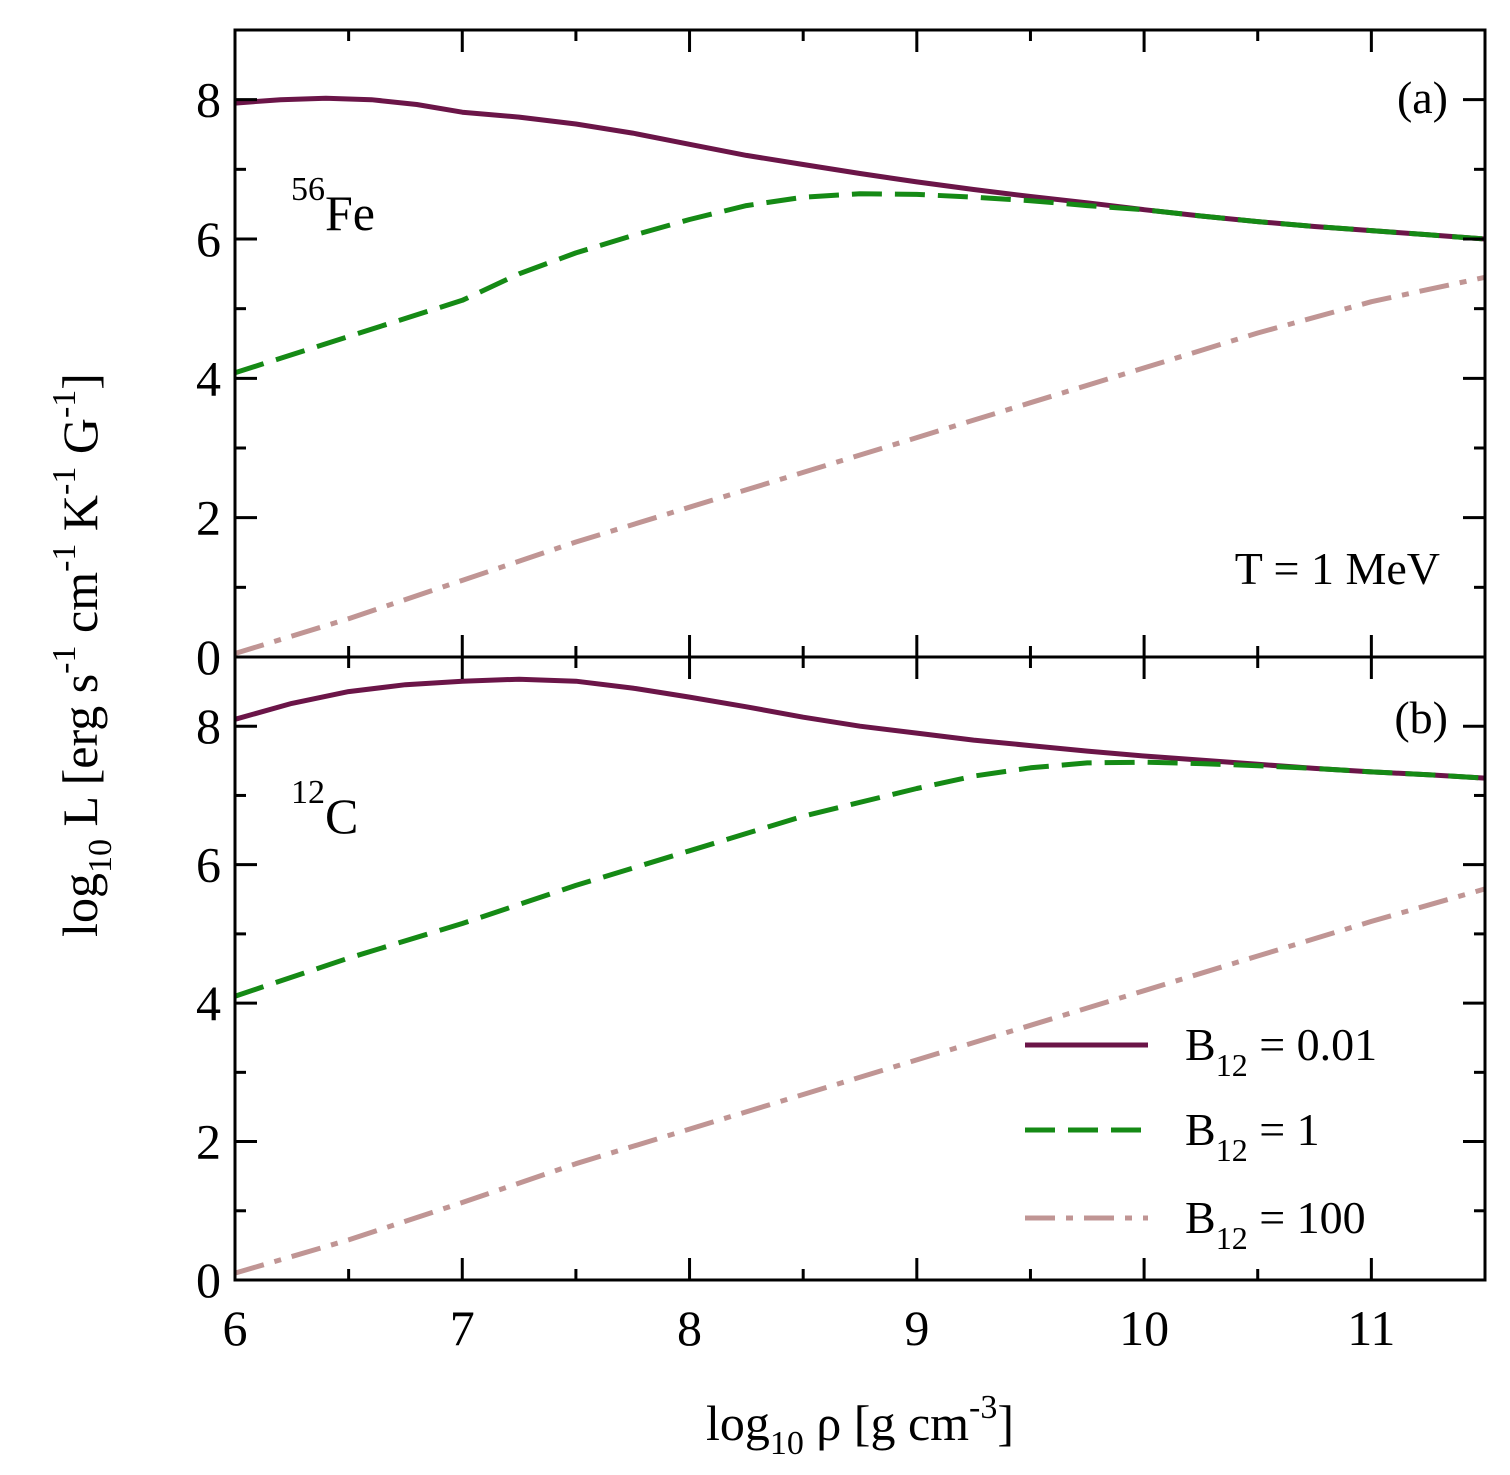  What do you see at coordinates (1337, 568) in the screenshot?
I see `temperature-annotation: T = 1 MeV` at bounding box center [1337, 568].